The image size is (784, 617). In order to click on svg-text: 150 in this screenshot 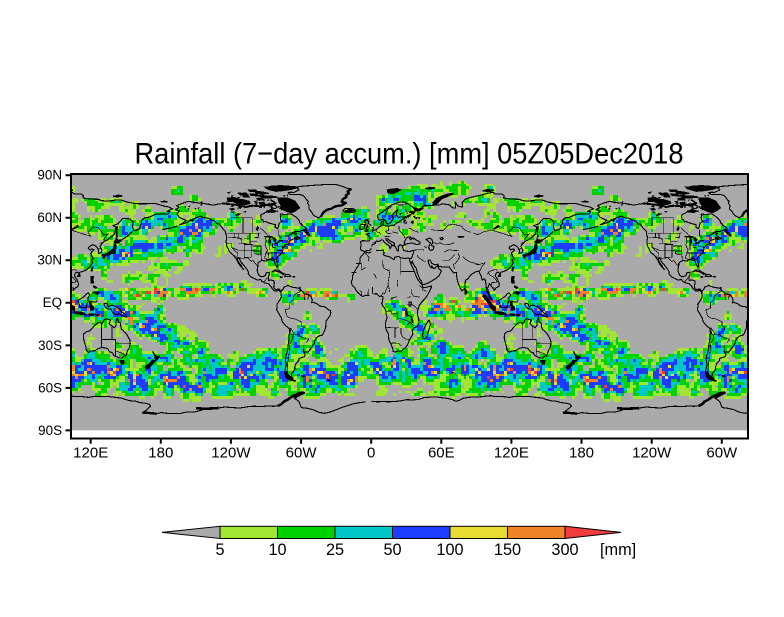, I will do `click(507, 550)`.